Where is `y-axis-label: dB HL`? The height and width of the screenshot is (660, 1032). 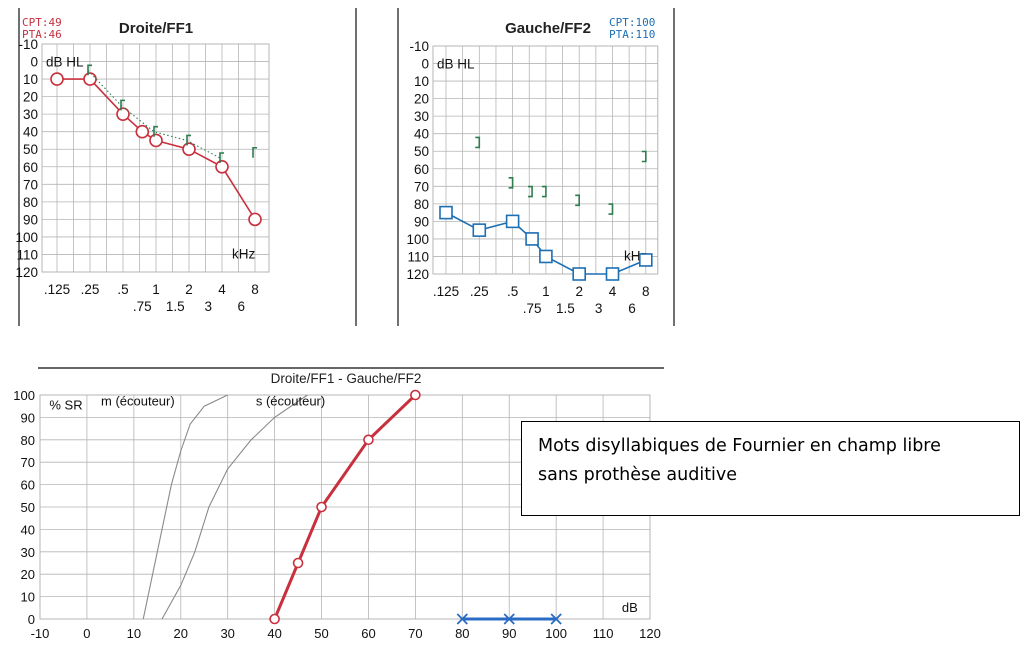
y-axis-label: dB HL is located at coordinates (456, 64).